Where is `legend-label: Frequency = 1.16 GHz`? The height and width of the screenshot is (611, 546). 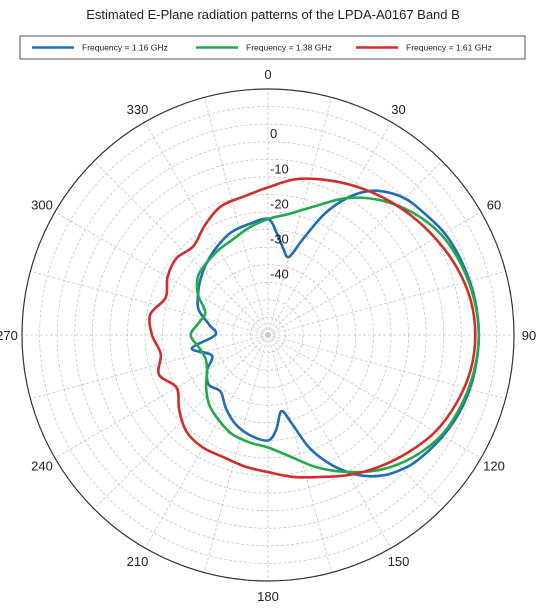
legend-label: Frequency = 1.16 GHz is located at coordinates (125, 48).